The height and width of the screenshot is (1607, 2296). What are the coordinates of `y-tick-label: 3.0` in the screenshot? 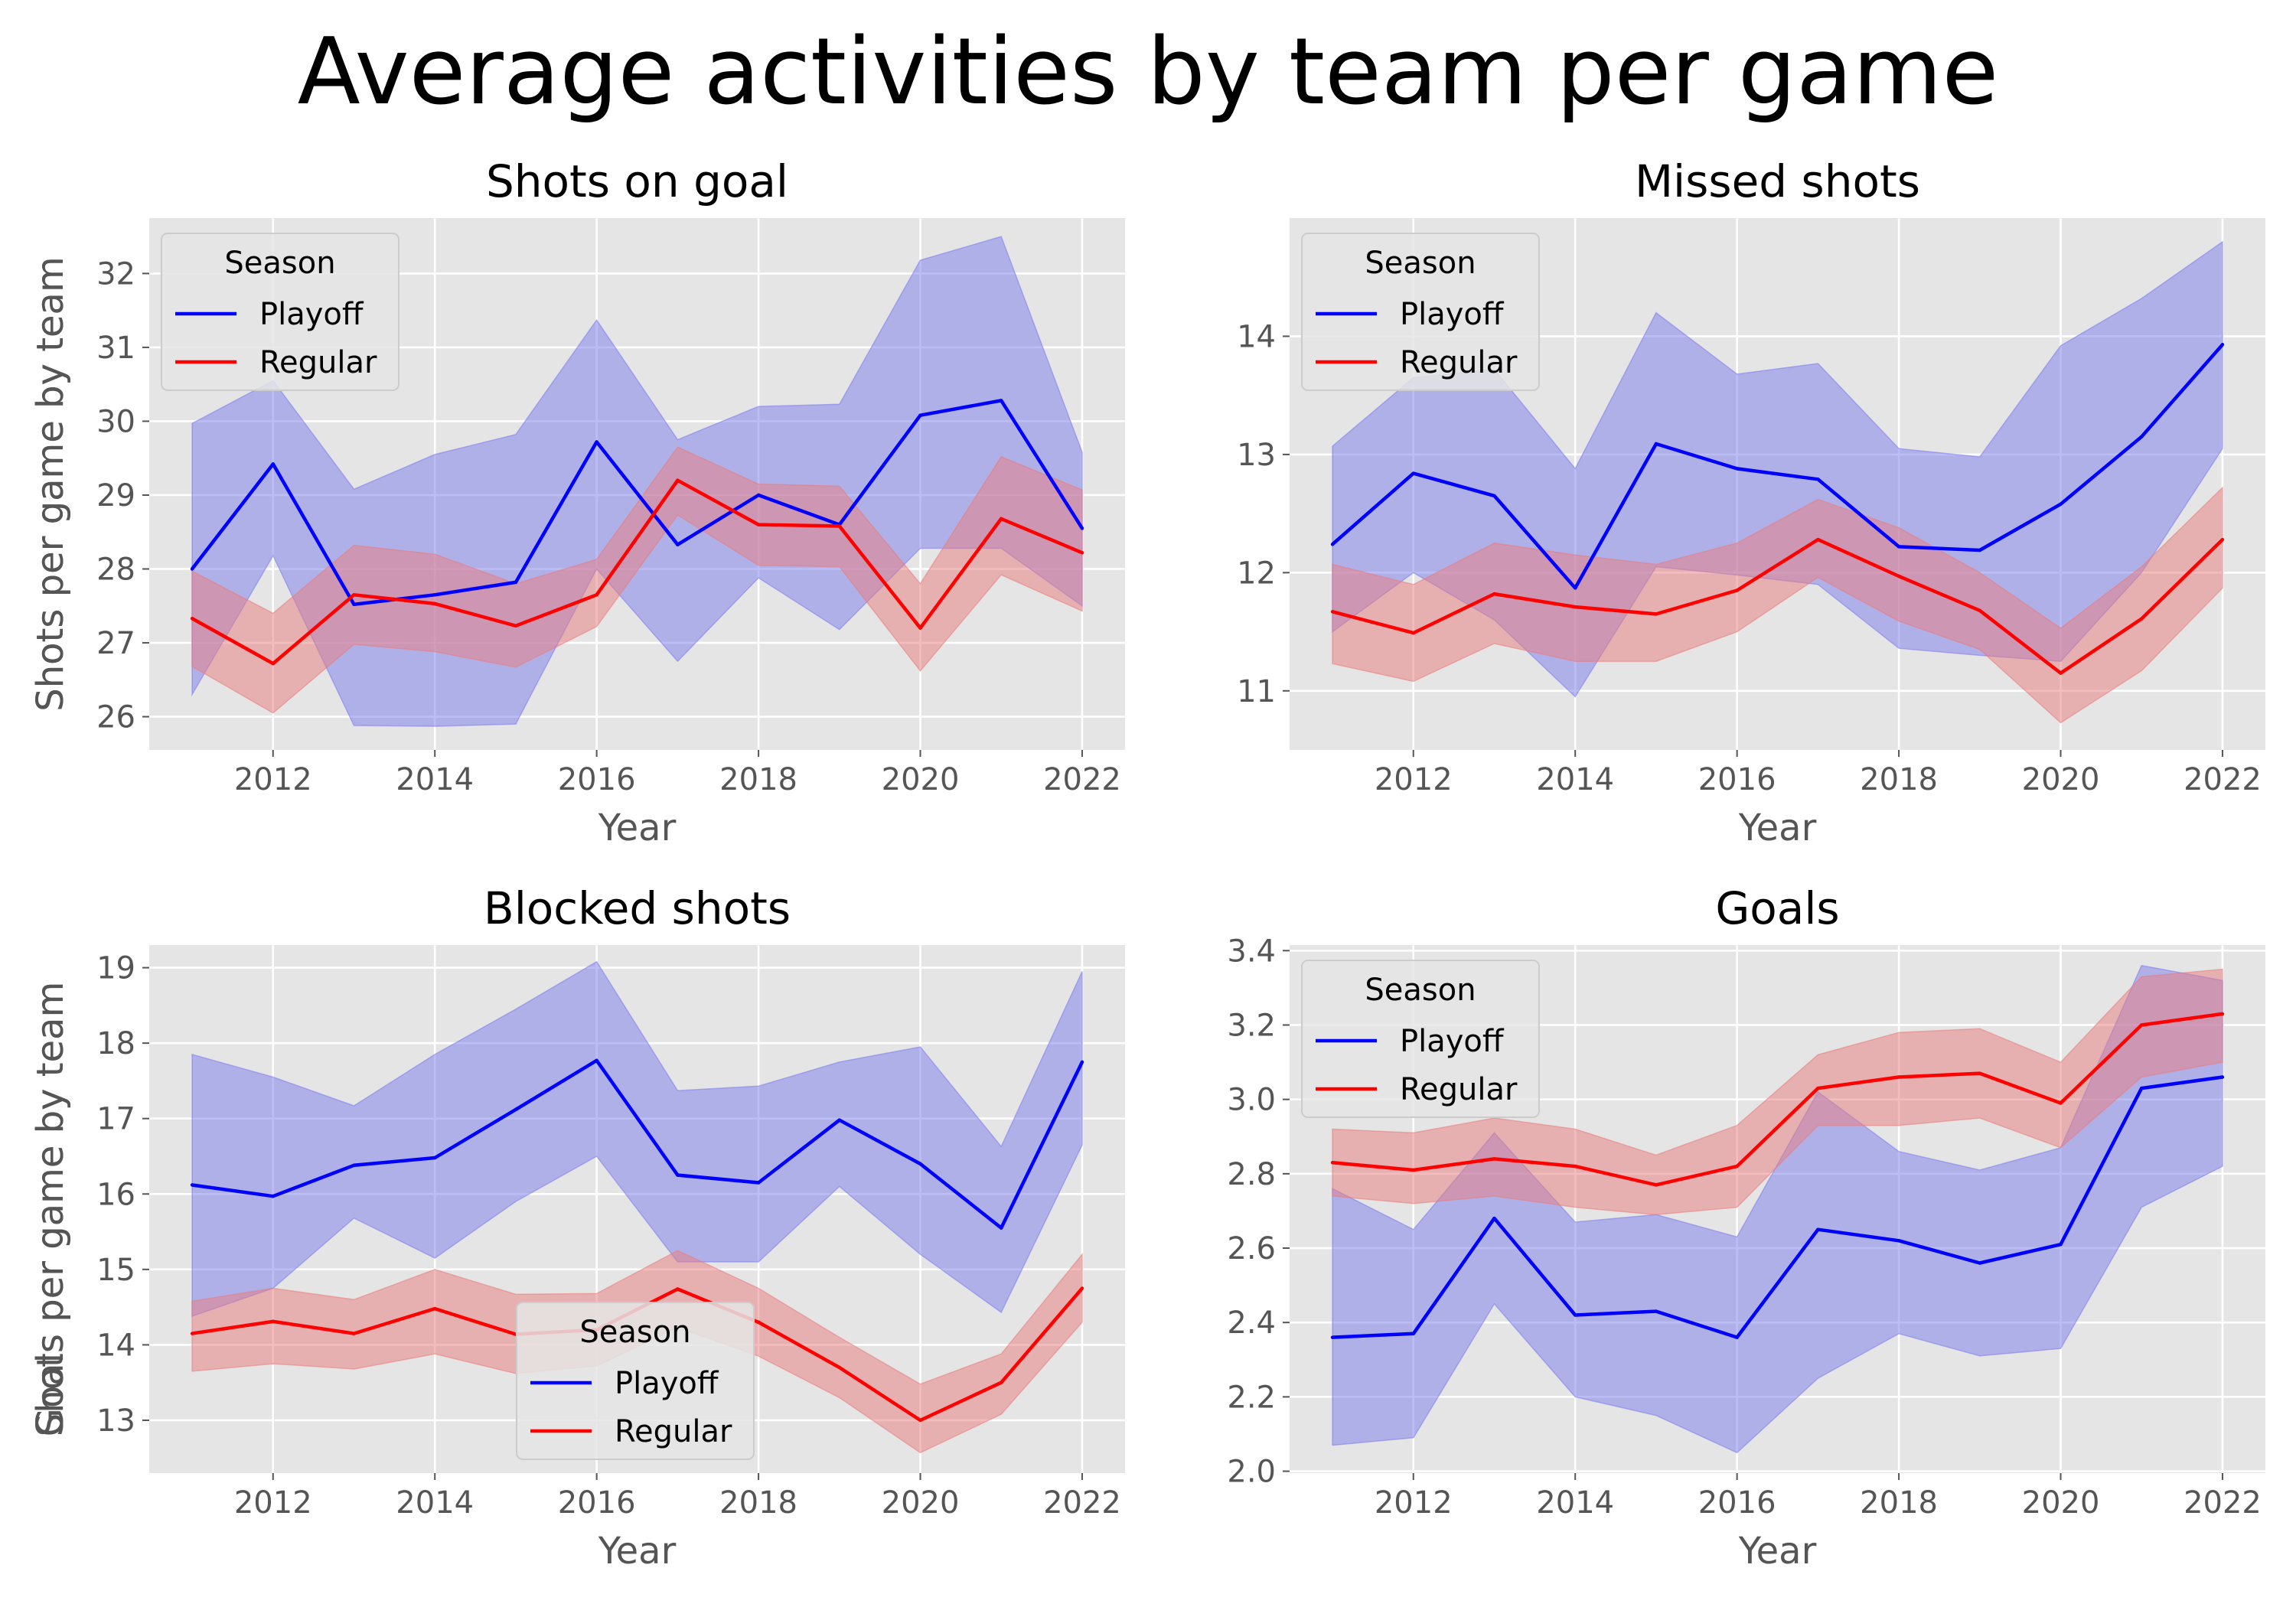 It's located at (1251, 1100).